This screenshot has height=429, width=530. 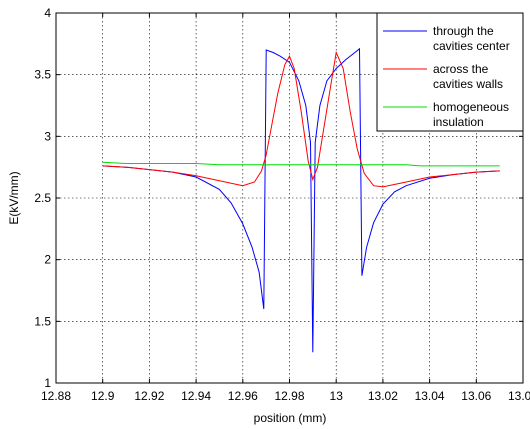 I want to click on x-tick-label: 13.06, so click(x=476, y=396).